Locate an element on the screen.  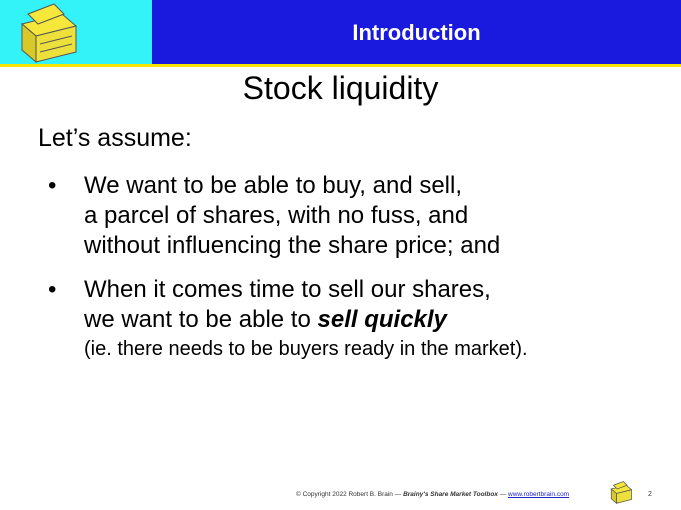
bullet-line: we want to be able to sell quickly is located at coordinates (265, 320).